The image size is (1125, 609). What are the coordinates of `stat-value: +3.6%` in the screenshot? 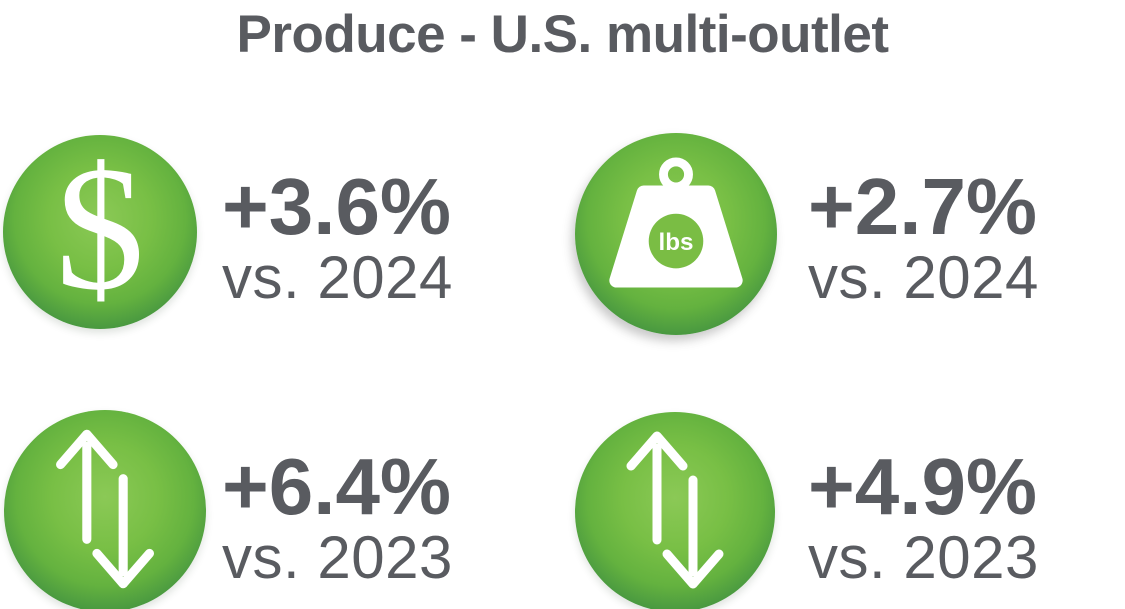 It's located at (337, 206).